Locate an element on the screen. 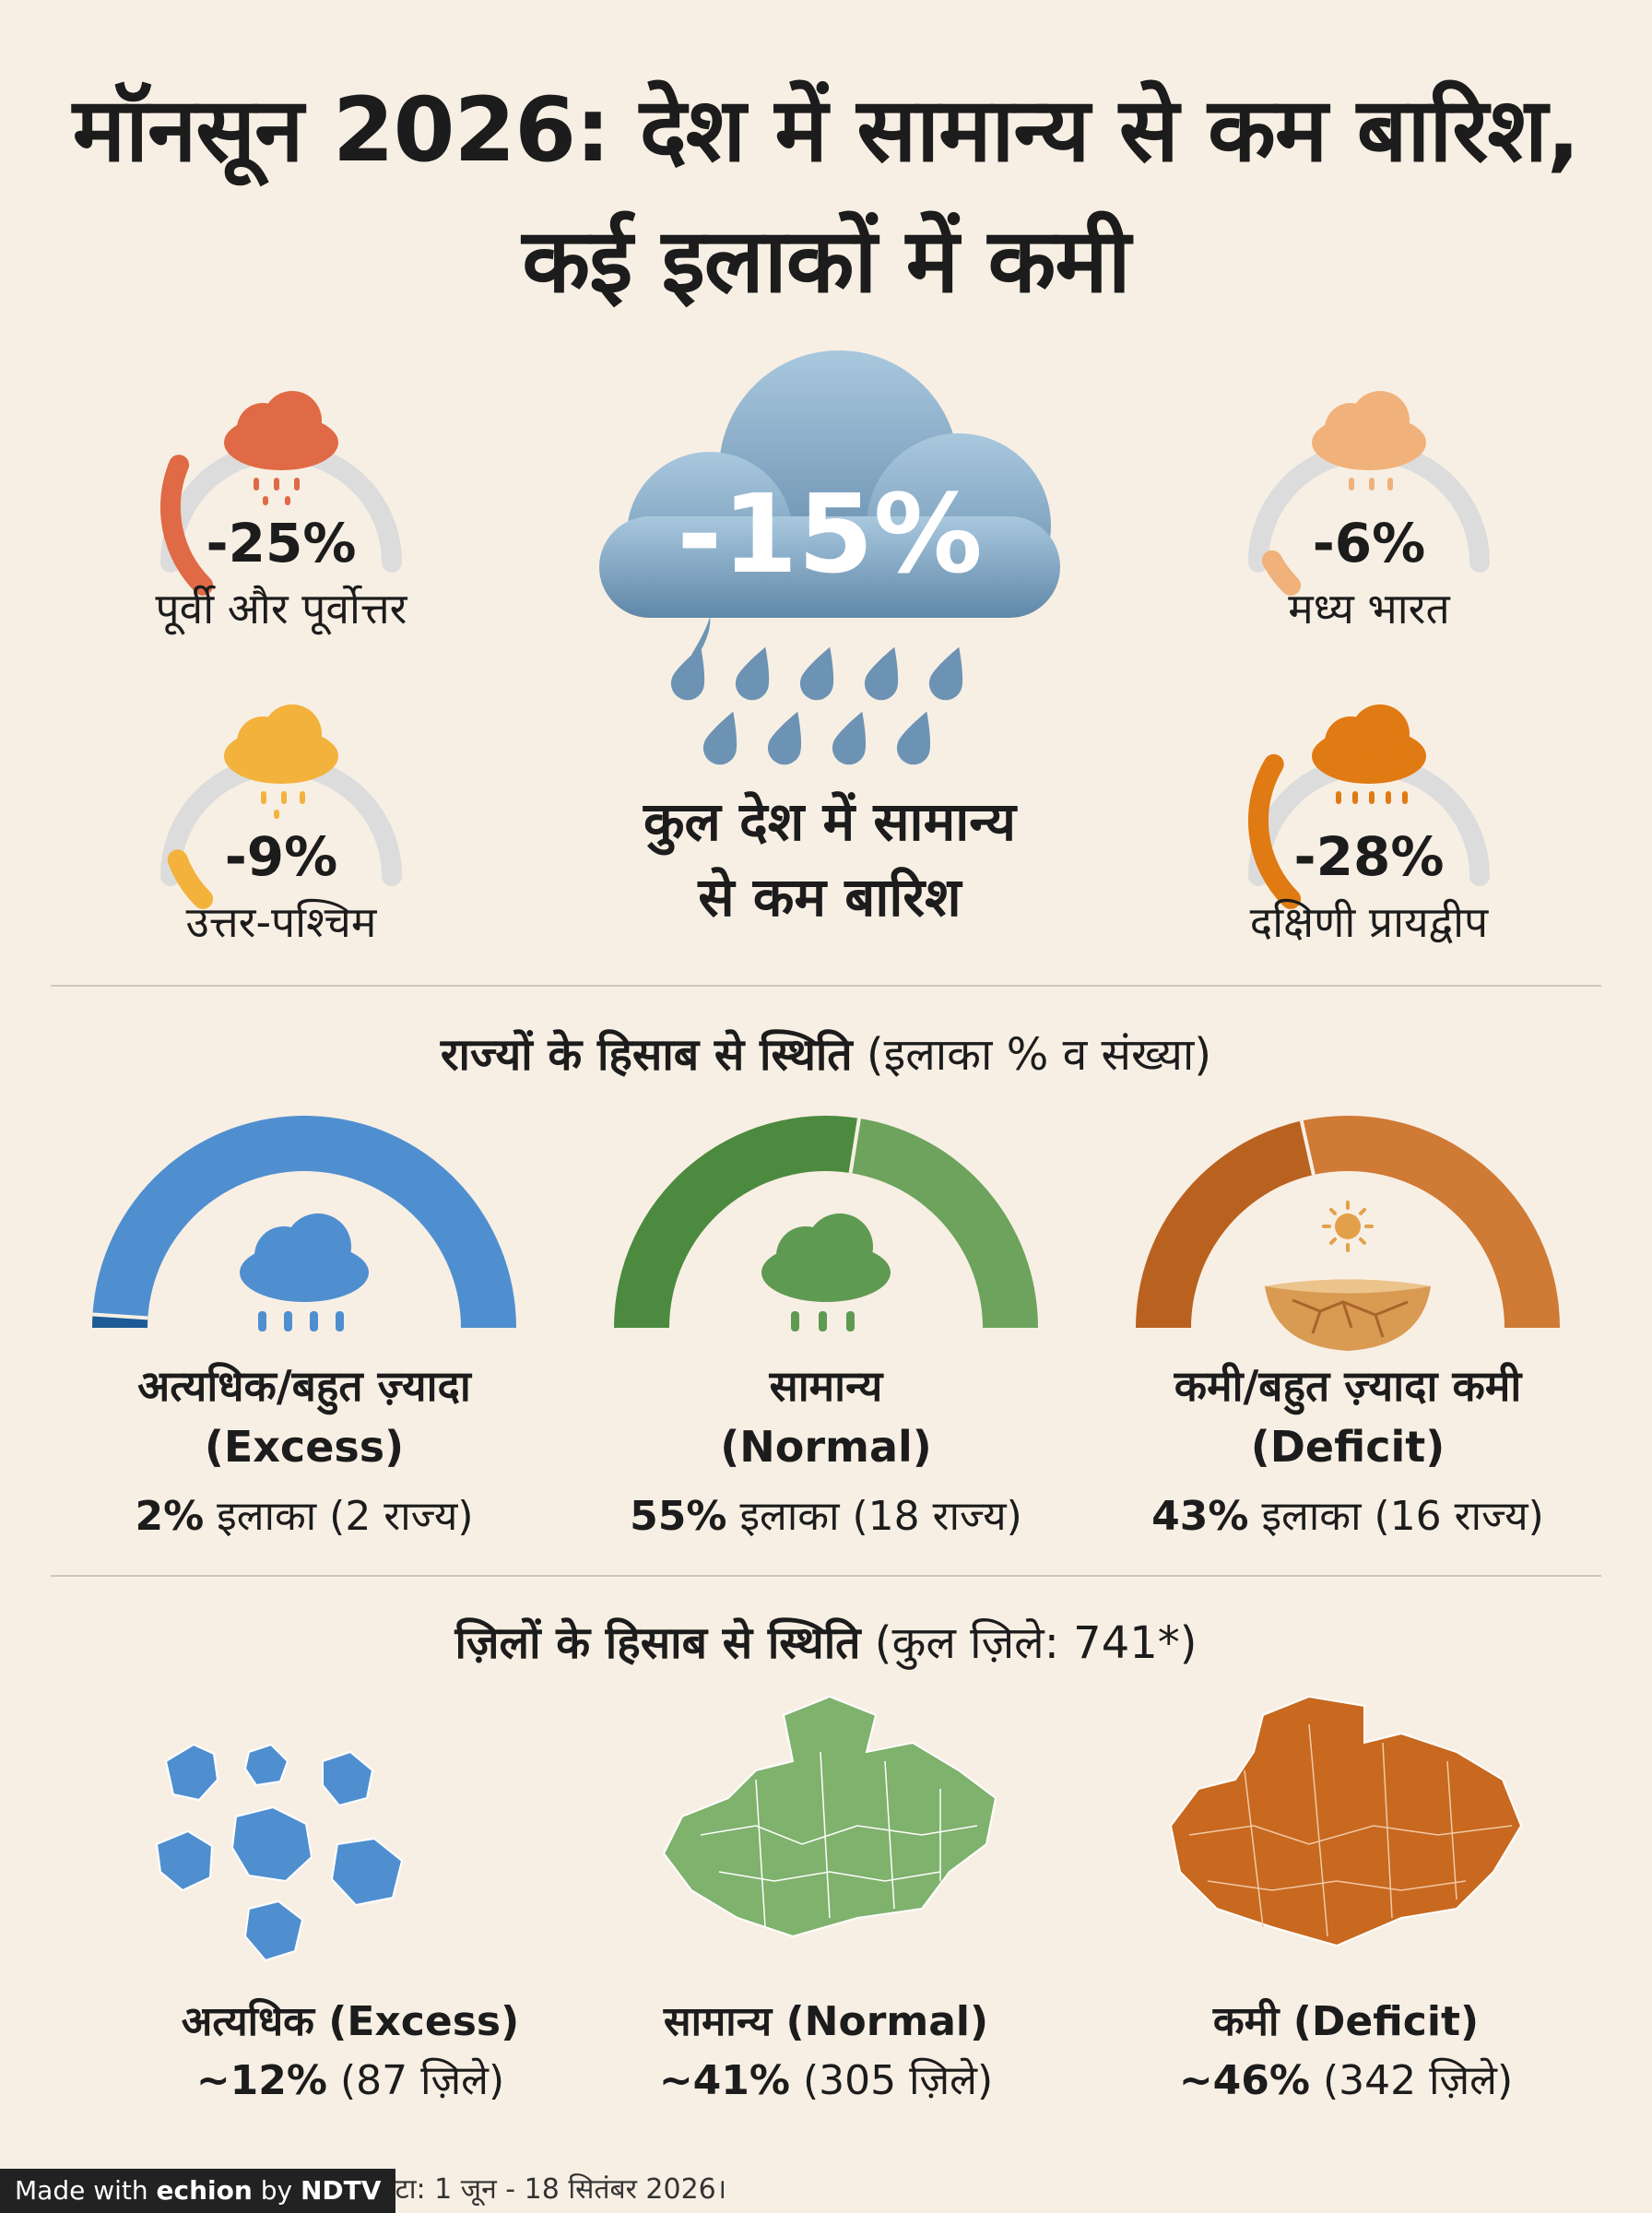  district-stat-pct: ~46% is located at coordinates (1244, 2080).